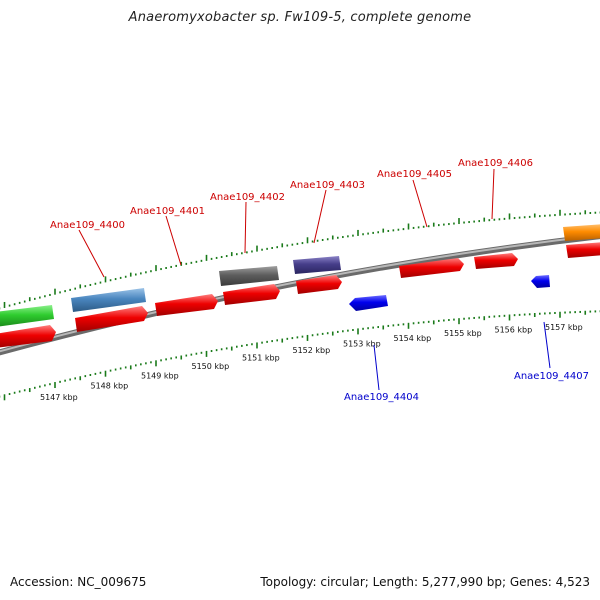 The width and height of the screenshot is (600, 600). Describe the element at coordinates (414, 174) in the screenshot. I see `gene-label: Anae109_4405` at that location.